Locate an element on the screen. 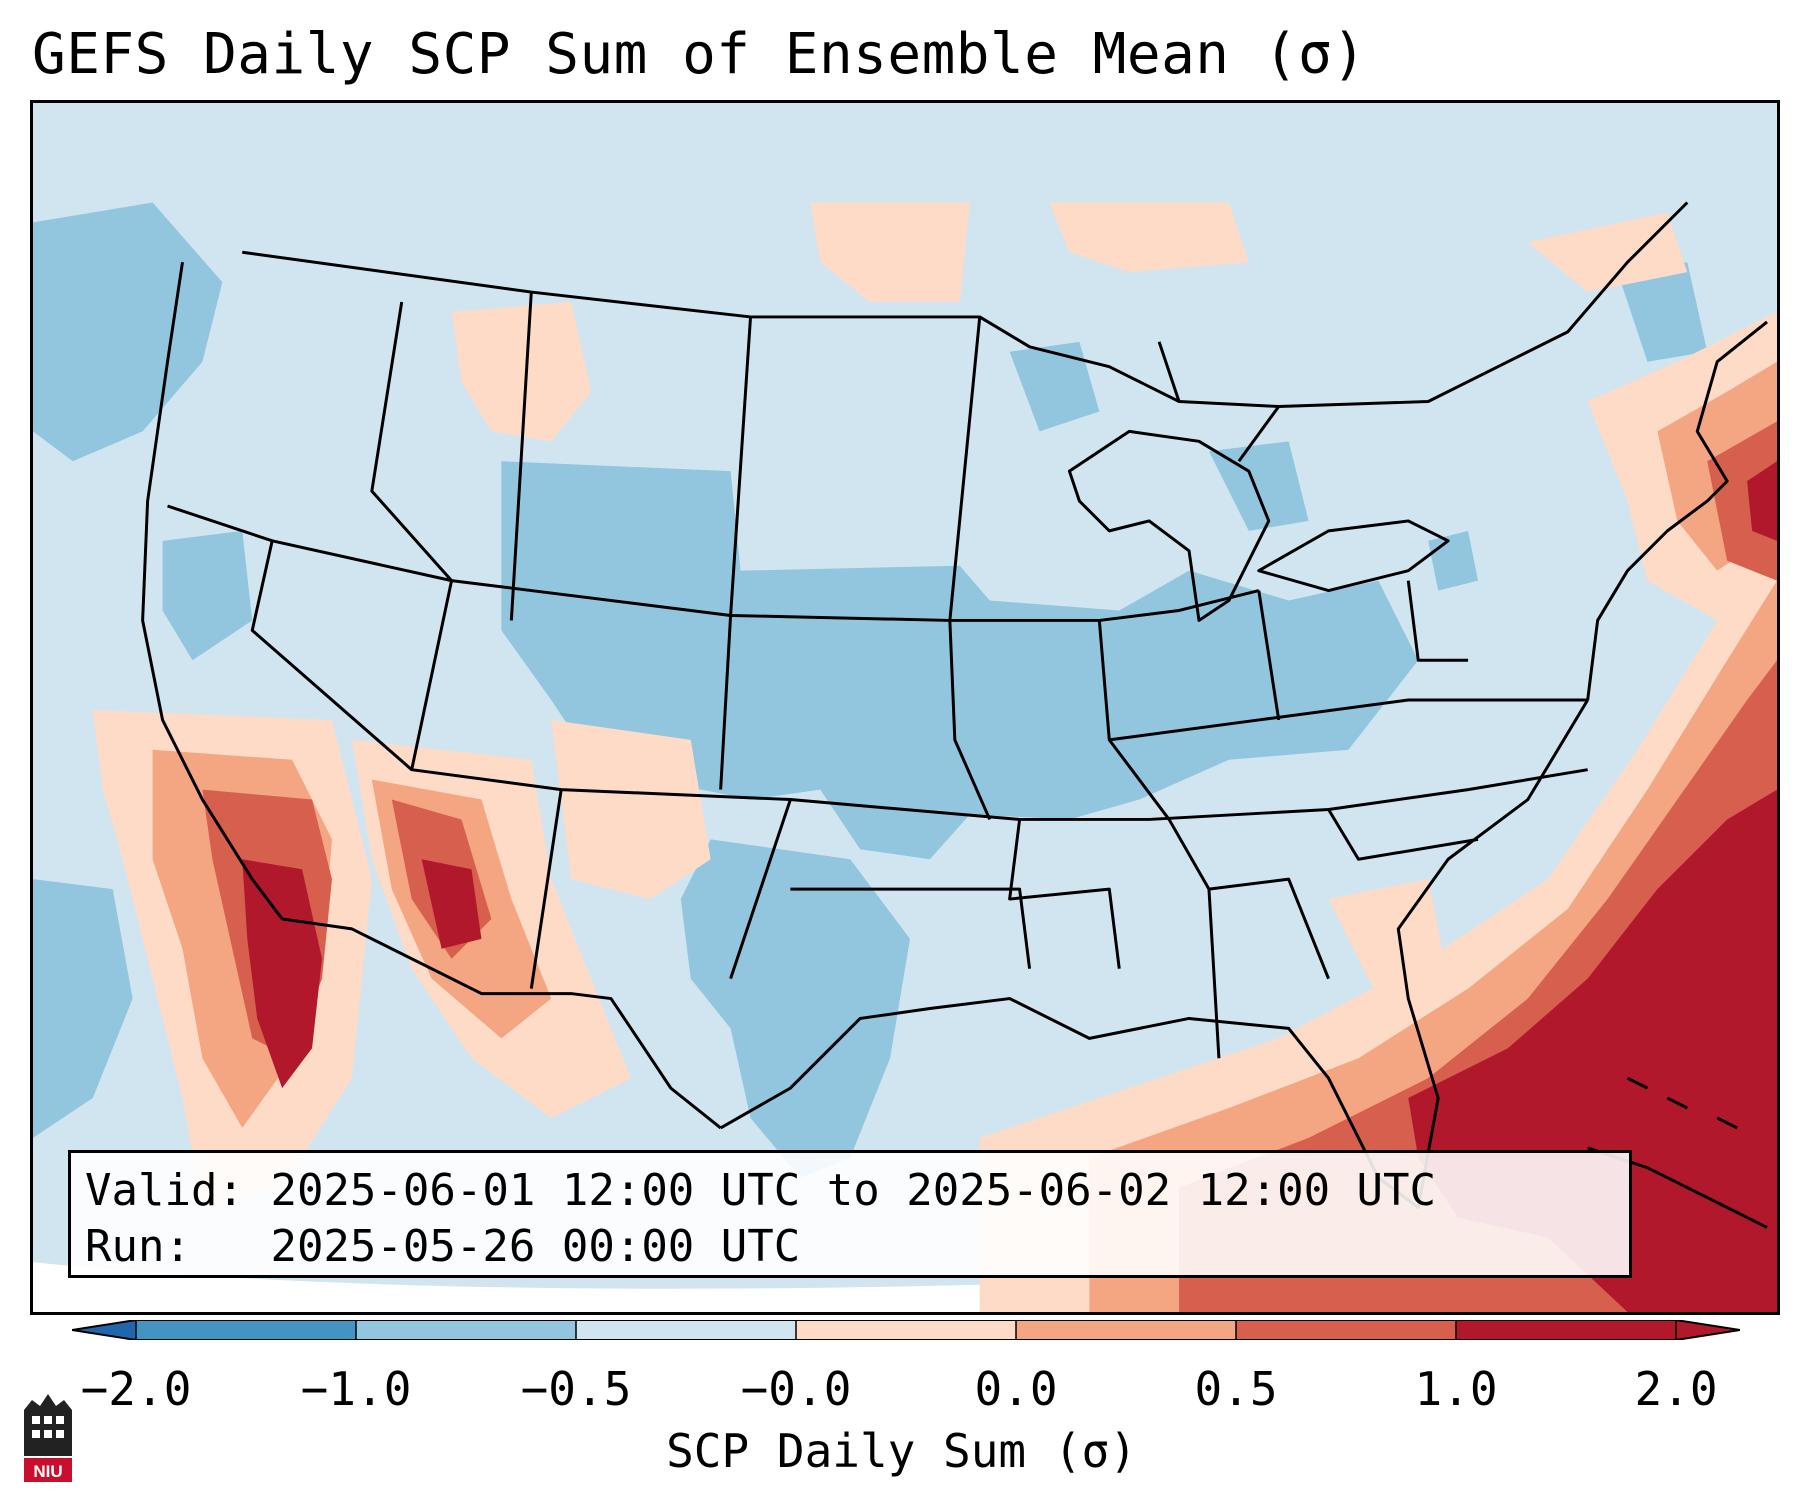  colorbar-tick-label: 1.0 is located at coordinates (1456, 1389).